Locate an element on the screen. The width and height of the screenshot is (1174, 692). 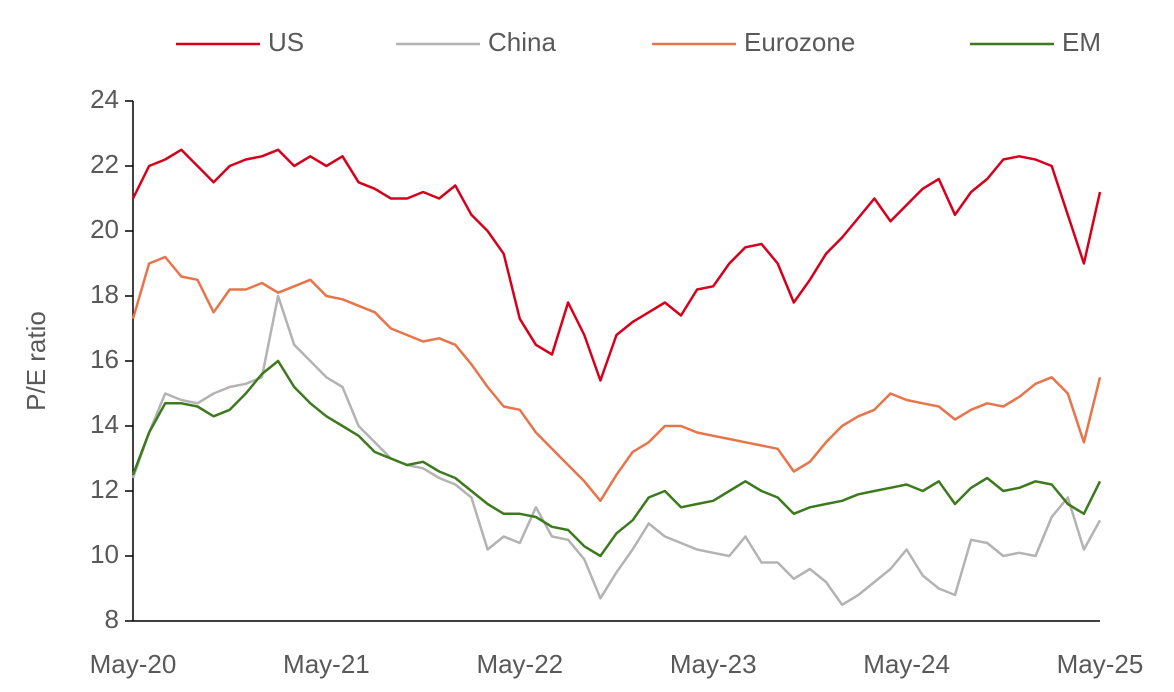
y-tick-label: 8 is located at coordinates (112, 619).